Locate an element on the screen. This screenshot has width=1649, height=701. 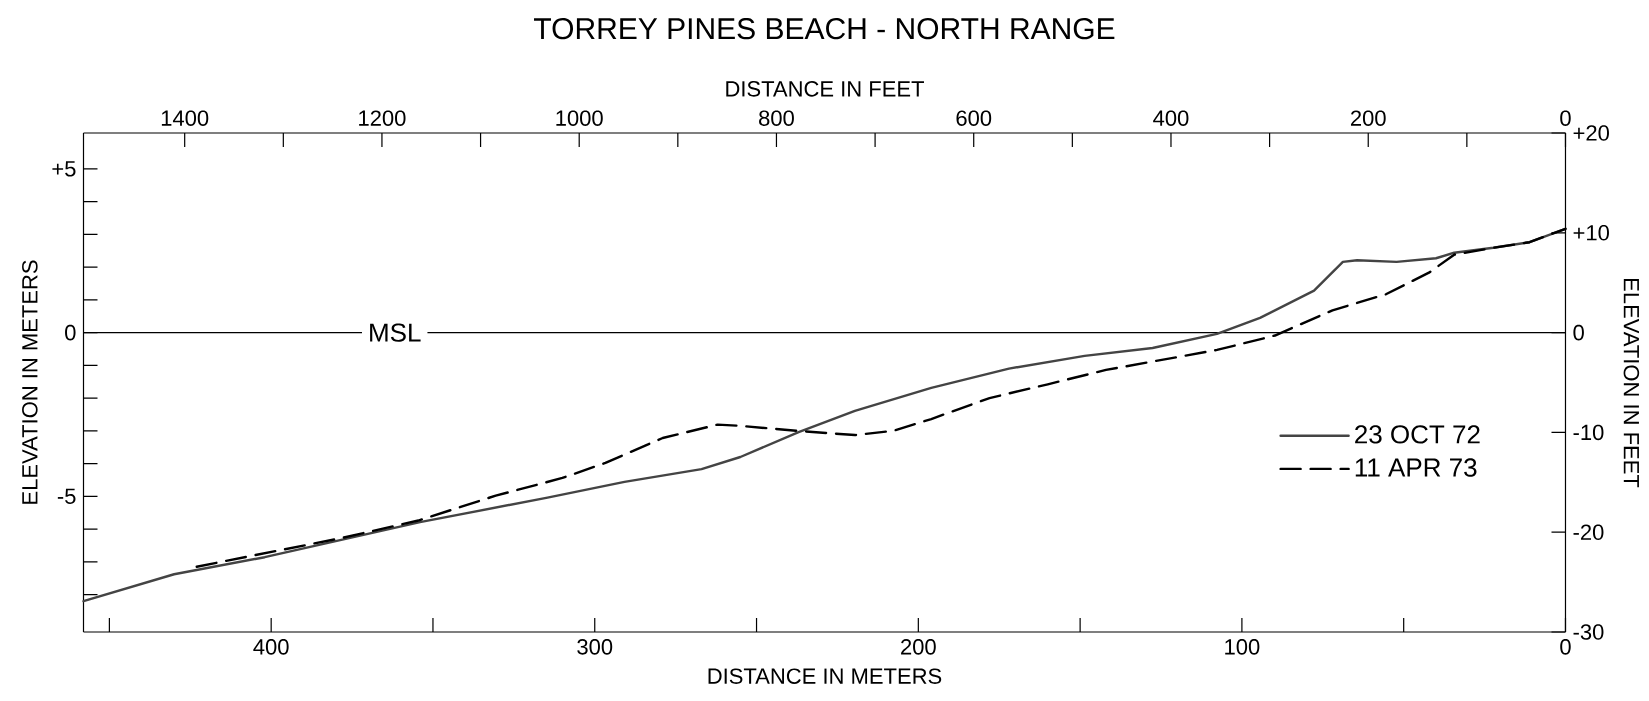
x2-axis-title: DISTANCE IN FEET is located at coordinates (825, 89).